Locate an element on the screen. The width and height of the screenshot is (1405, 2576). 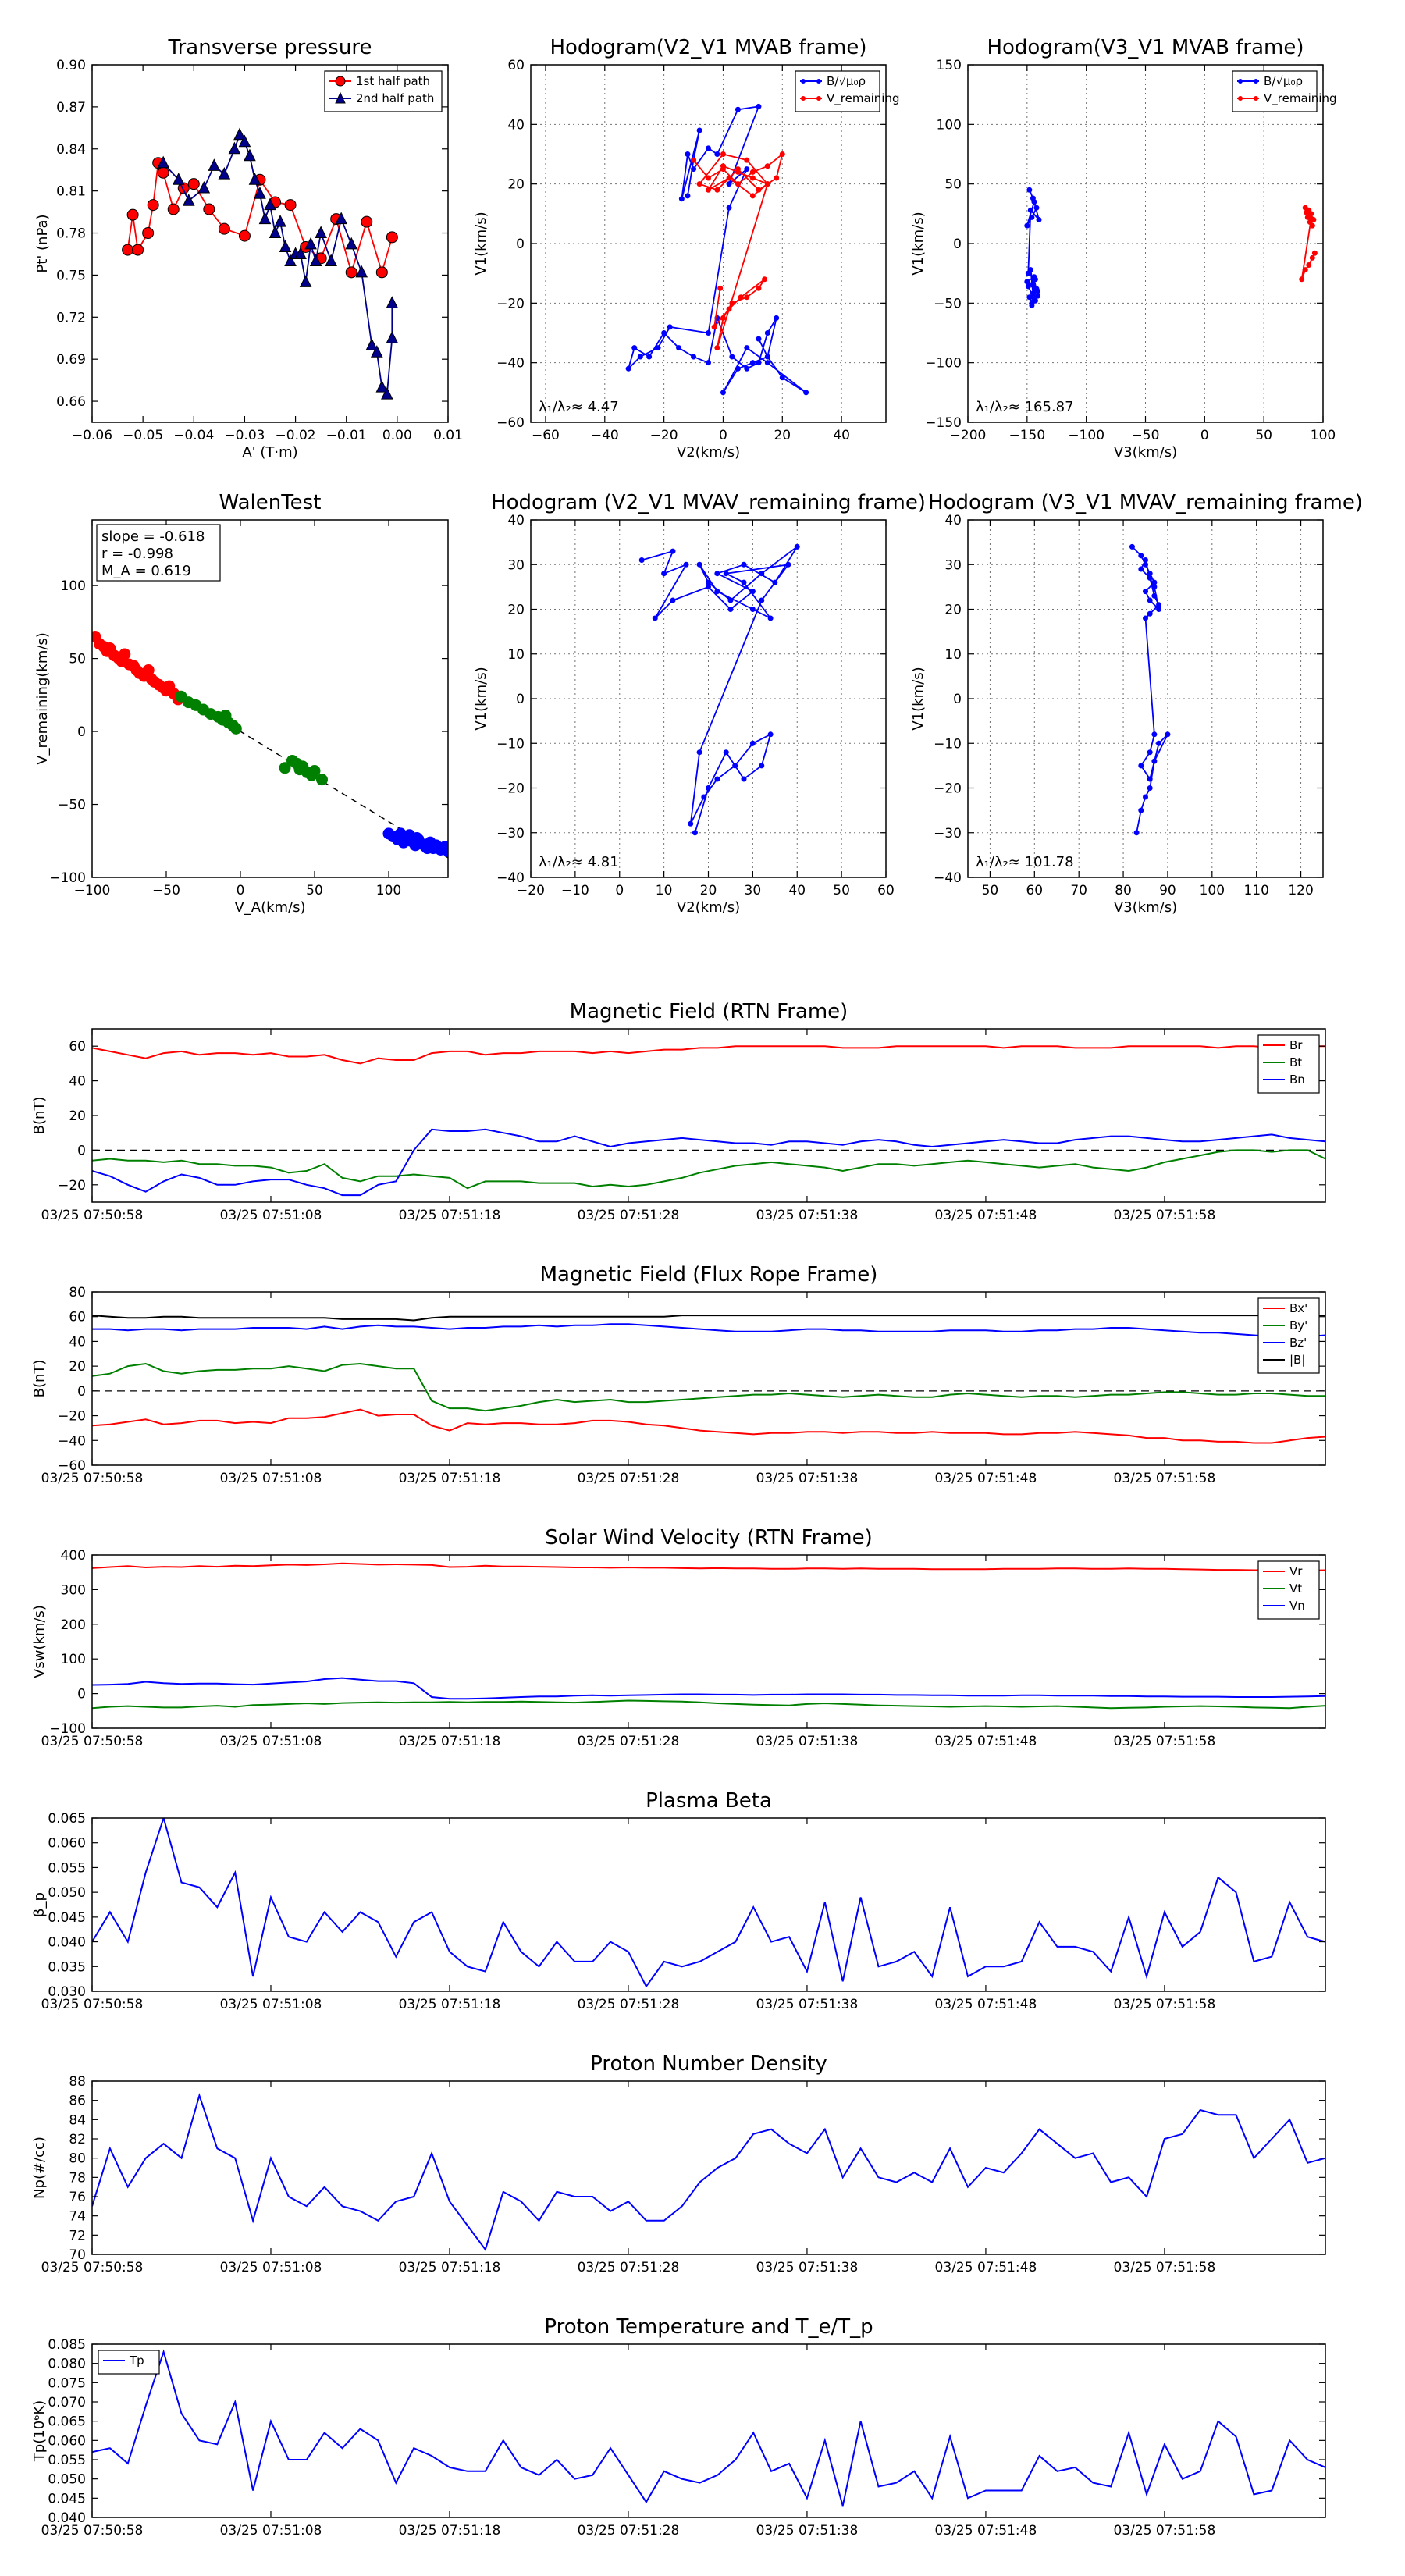
legend-marker is located at coordinates (340, 97).